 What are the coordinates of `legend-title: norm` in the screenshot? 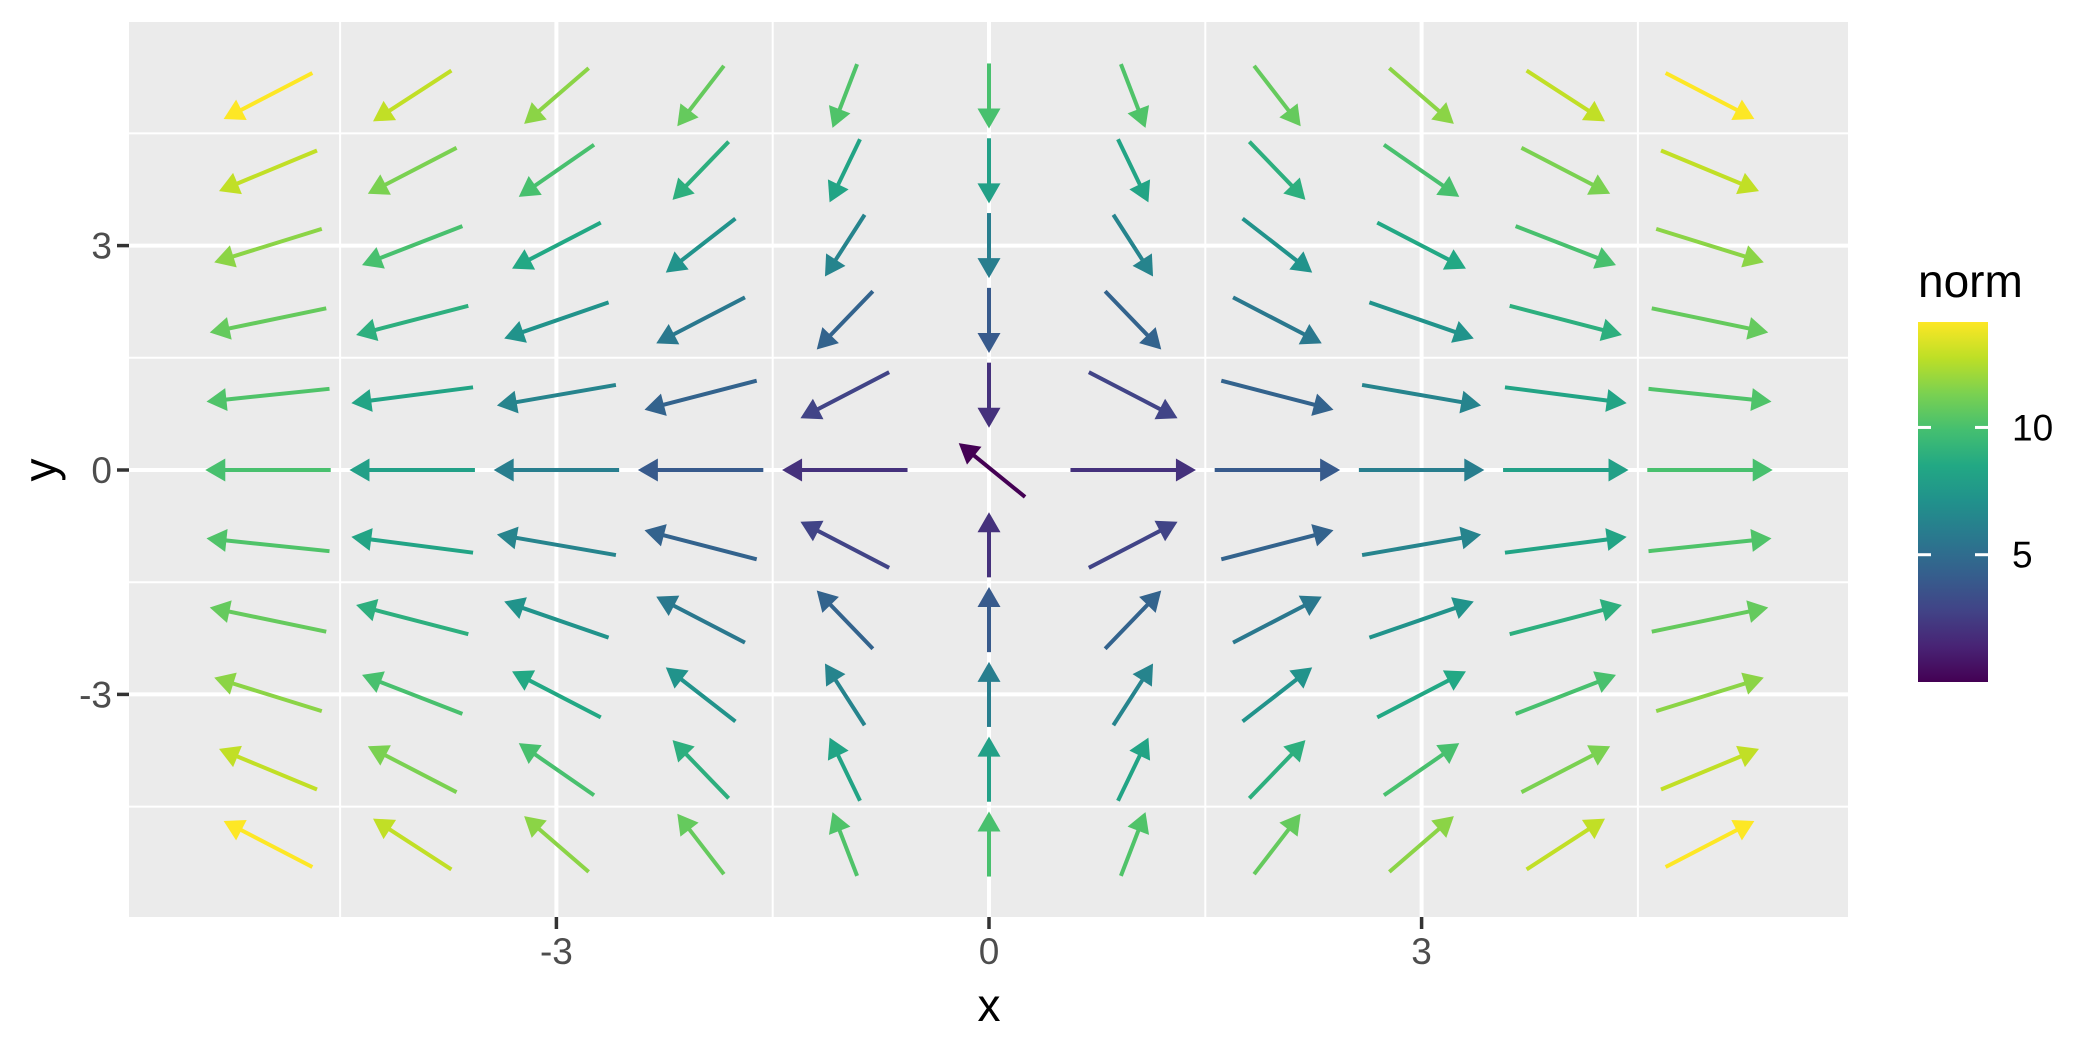 It's located at (1970, 281).